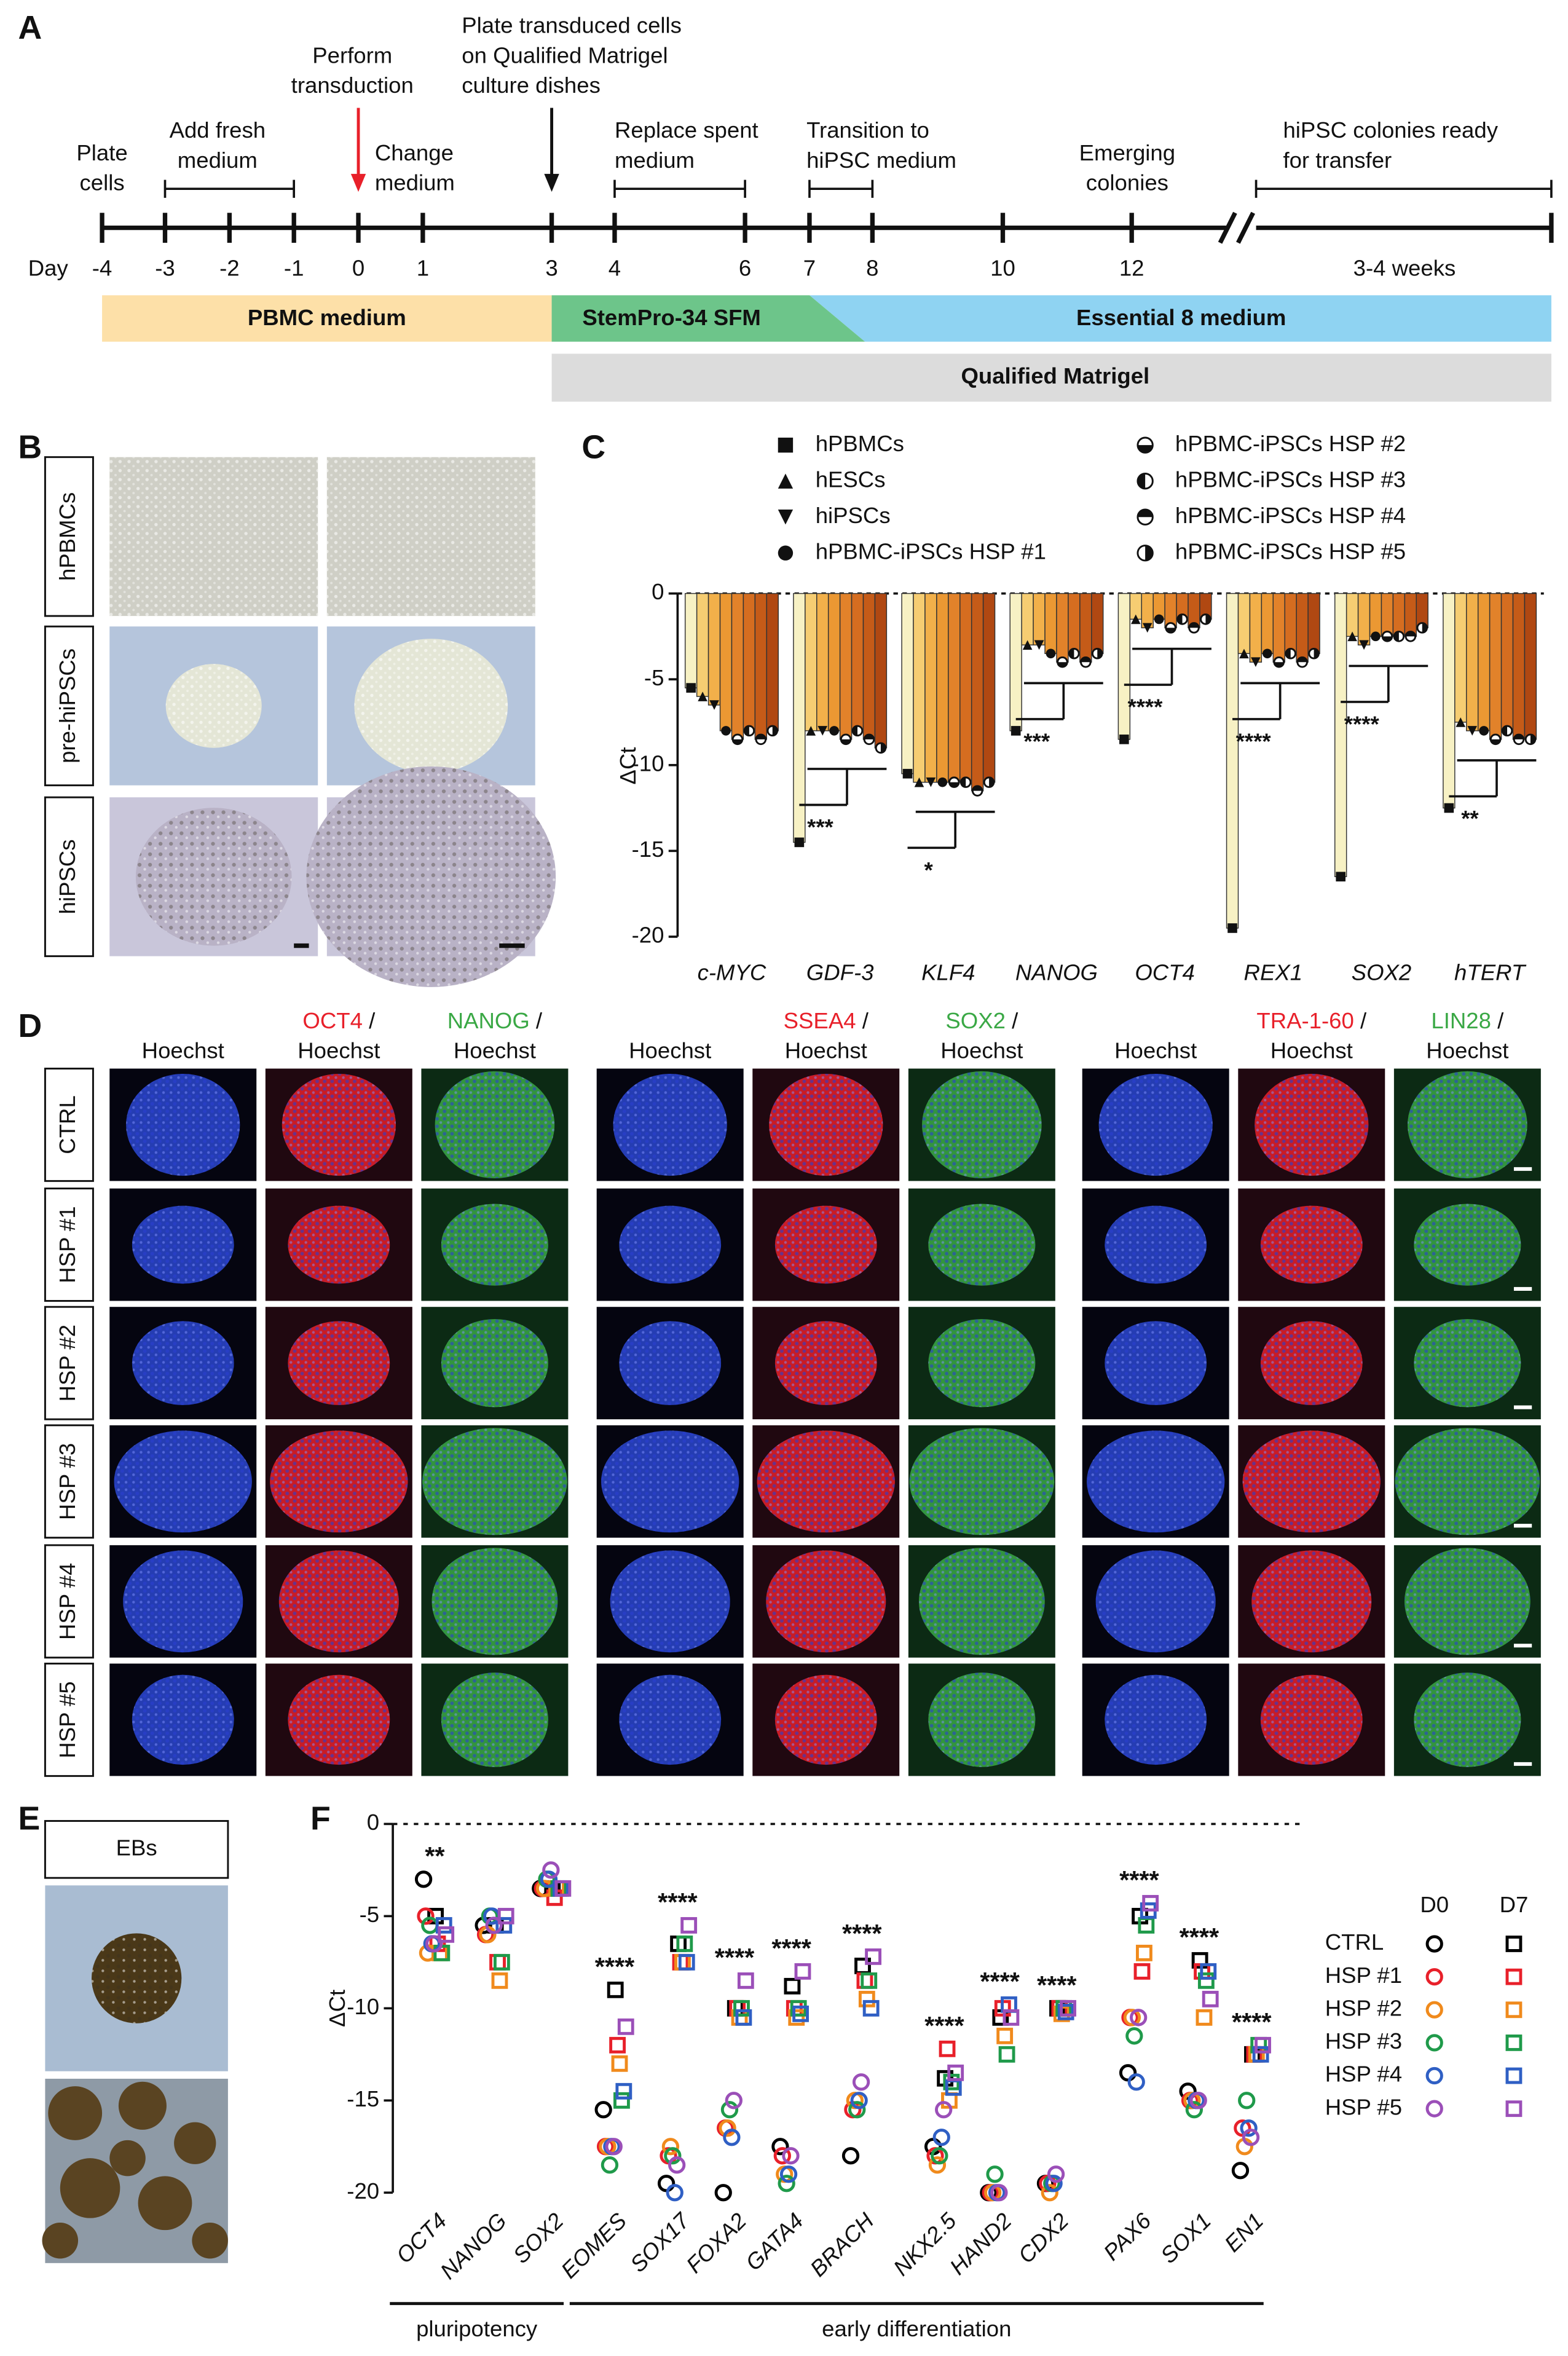  I want to click on group-label: pluripotency, so click(477, 2328).